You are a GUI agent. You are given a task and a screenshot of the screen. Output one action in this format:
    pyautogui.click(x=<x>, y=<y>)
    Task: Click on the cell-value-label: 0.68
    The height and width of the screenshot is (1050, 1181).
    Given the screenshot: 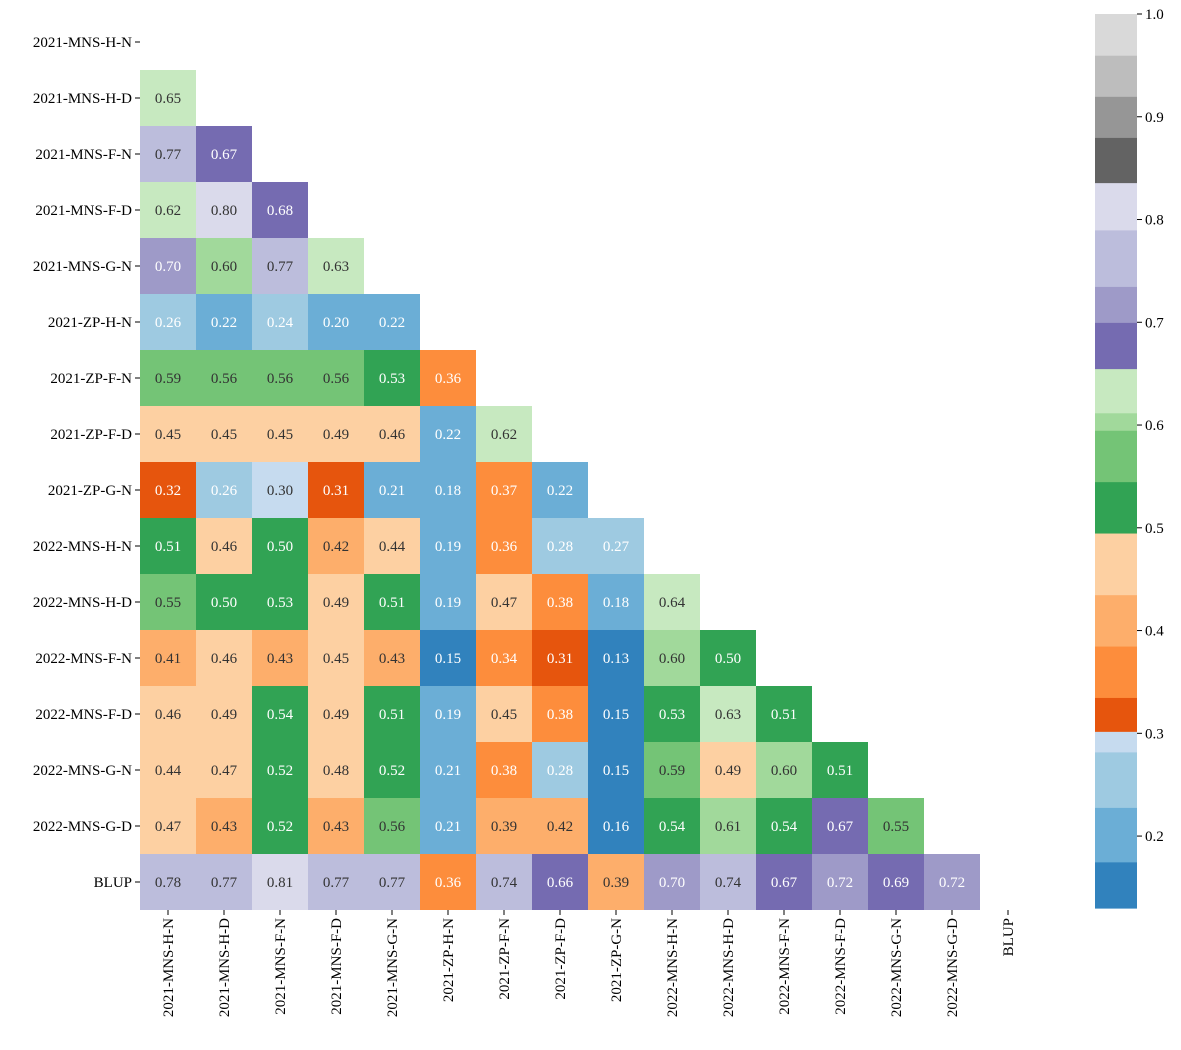 What is the action you would take?
    pyautogui.click(x=280, y=211)
    